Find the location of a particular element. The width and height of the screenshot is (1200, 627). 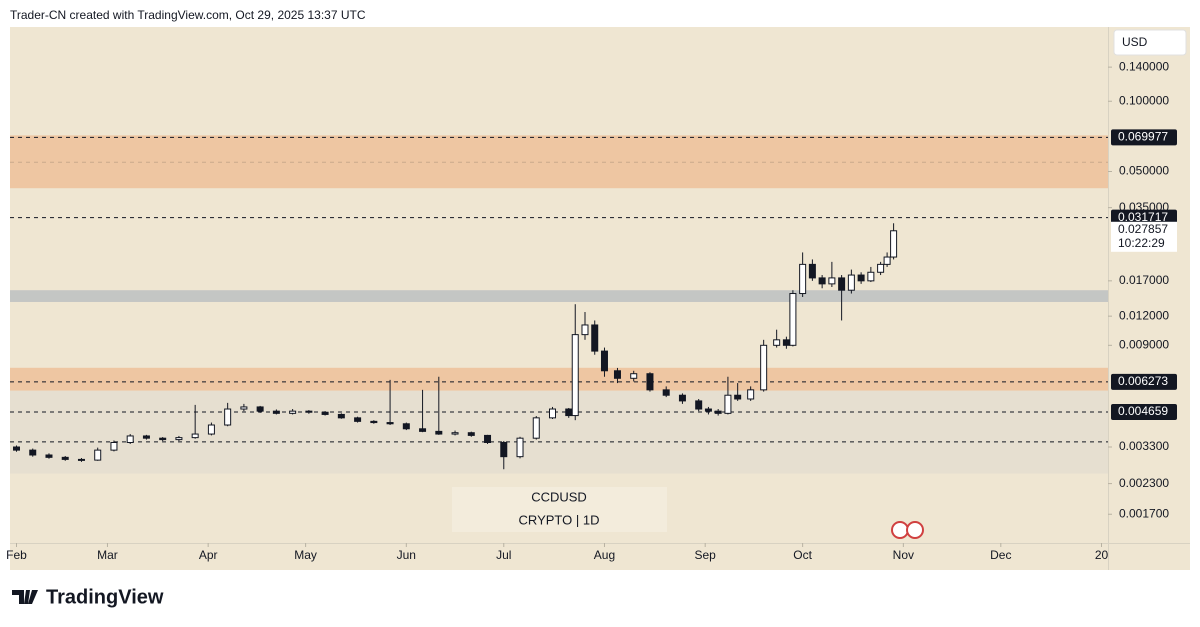

last-price-box is located at coordinates (1144, 236).